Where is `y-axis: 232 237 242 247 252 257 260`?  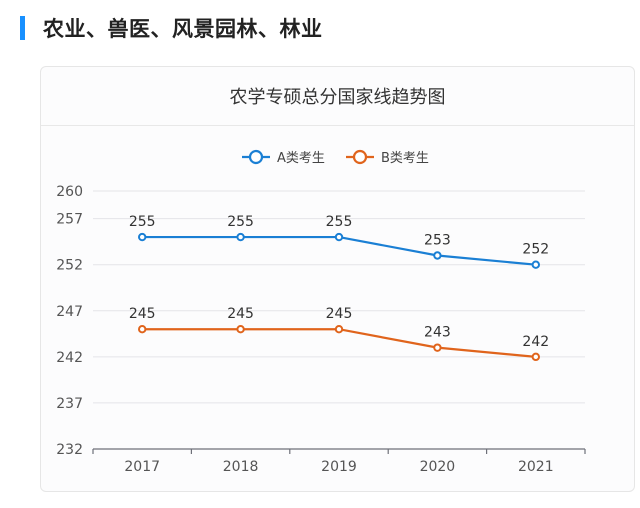 y-axis: 232 237 242 247 252 257 260 is located at coordinates (69, 321).